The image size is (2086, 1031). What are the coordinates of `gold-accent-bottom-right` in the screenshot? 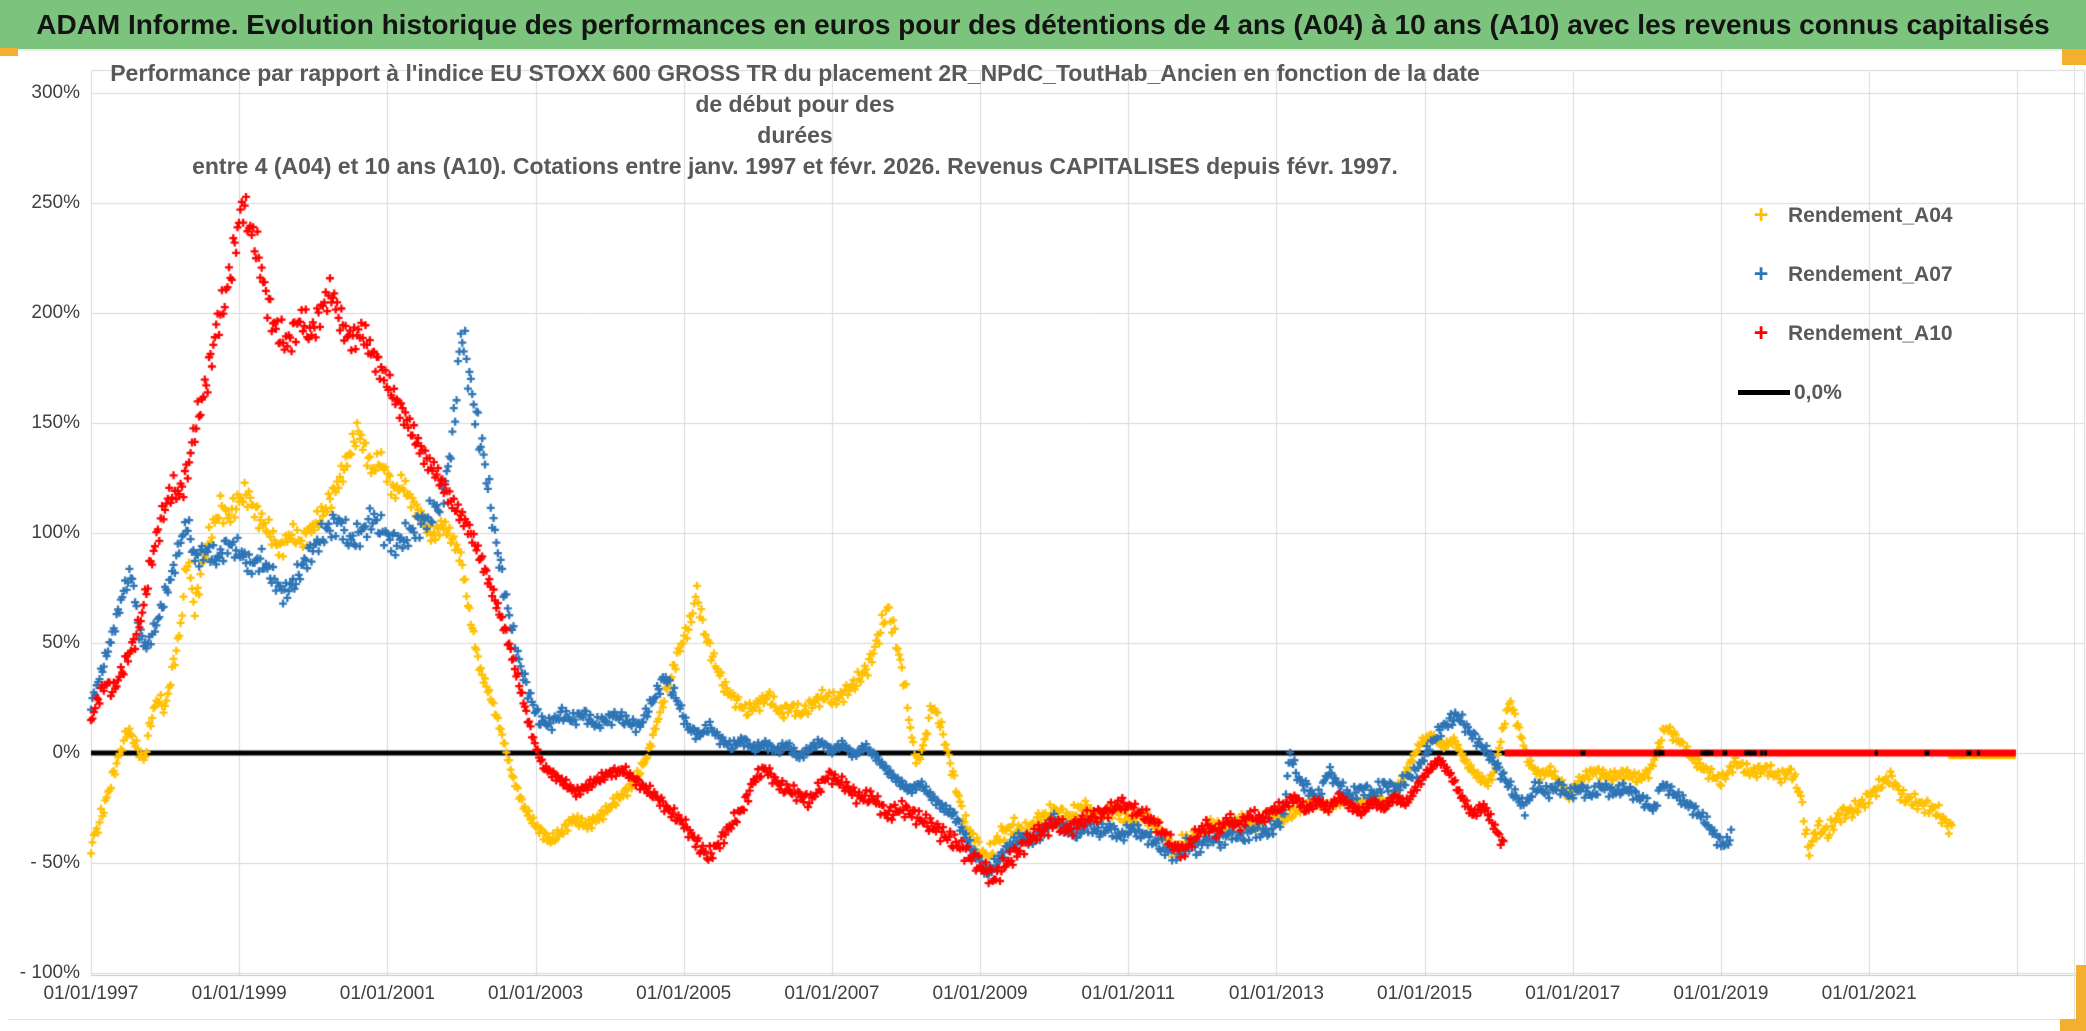 It's located at (2073, 1025).